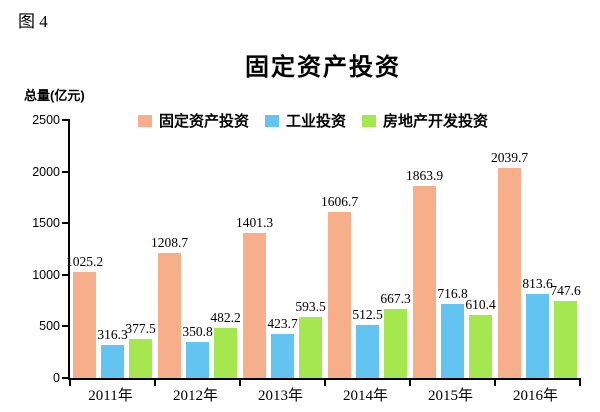 Image resolution: width=600 pixels, height=412 pixels. What do you see at coordinates (225, 344) in the screenshot?
I see `bar: 482.2` at bounding box center [225, 344].